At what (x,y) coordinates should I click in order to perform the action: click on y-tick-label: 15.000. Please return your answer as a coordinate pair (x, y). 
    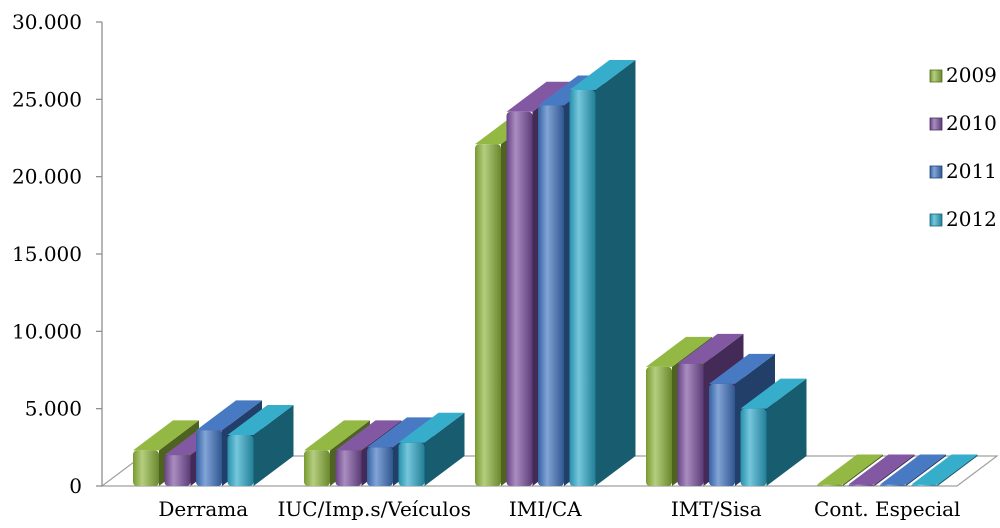
    Looking at the image, I should click on (47, 254).